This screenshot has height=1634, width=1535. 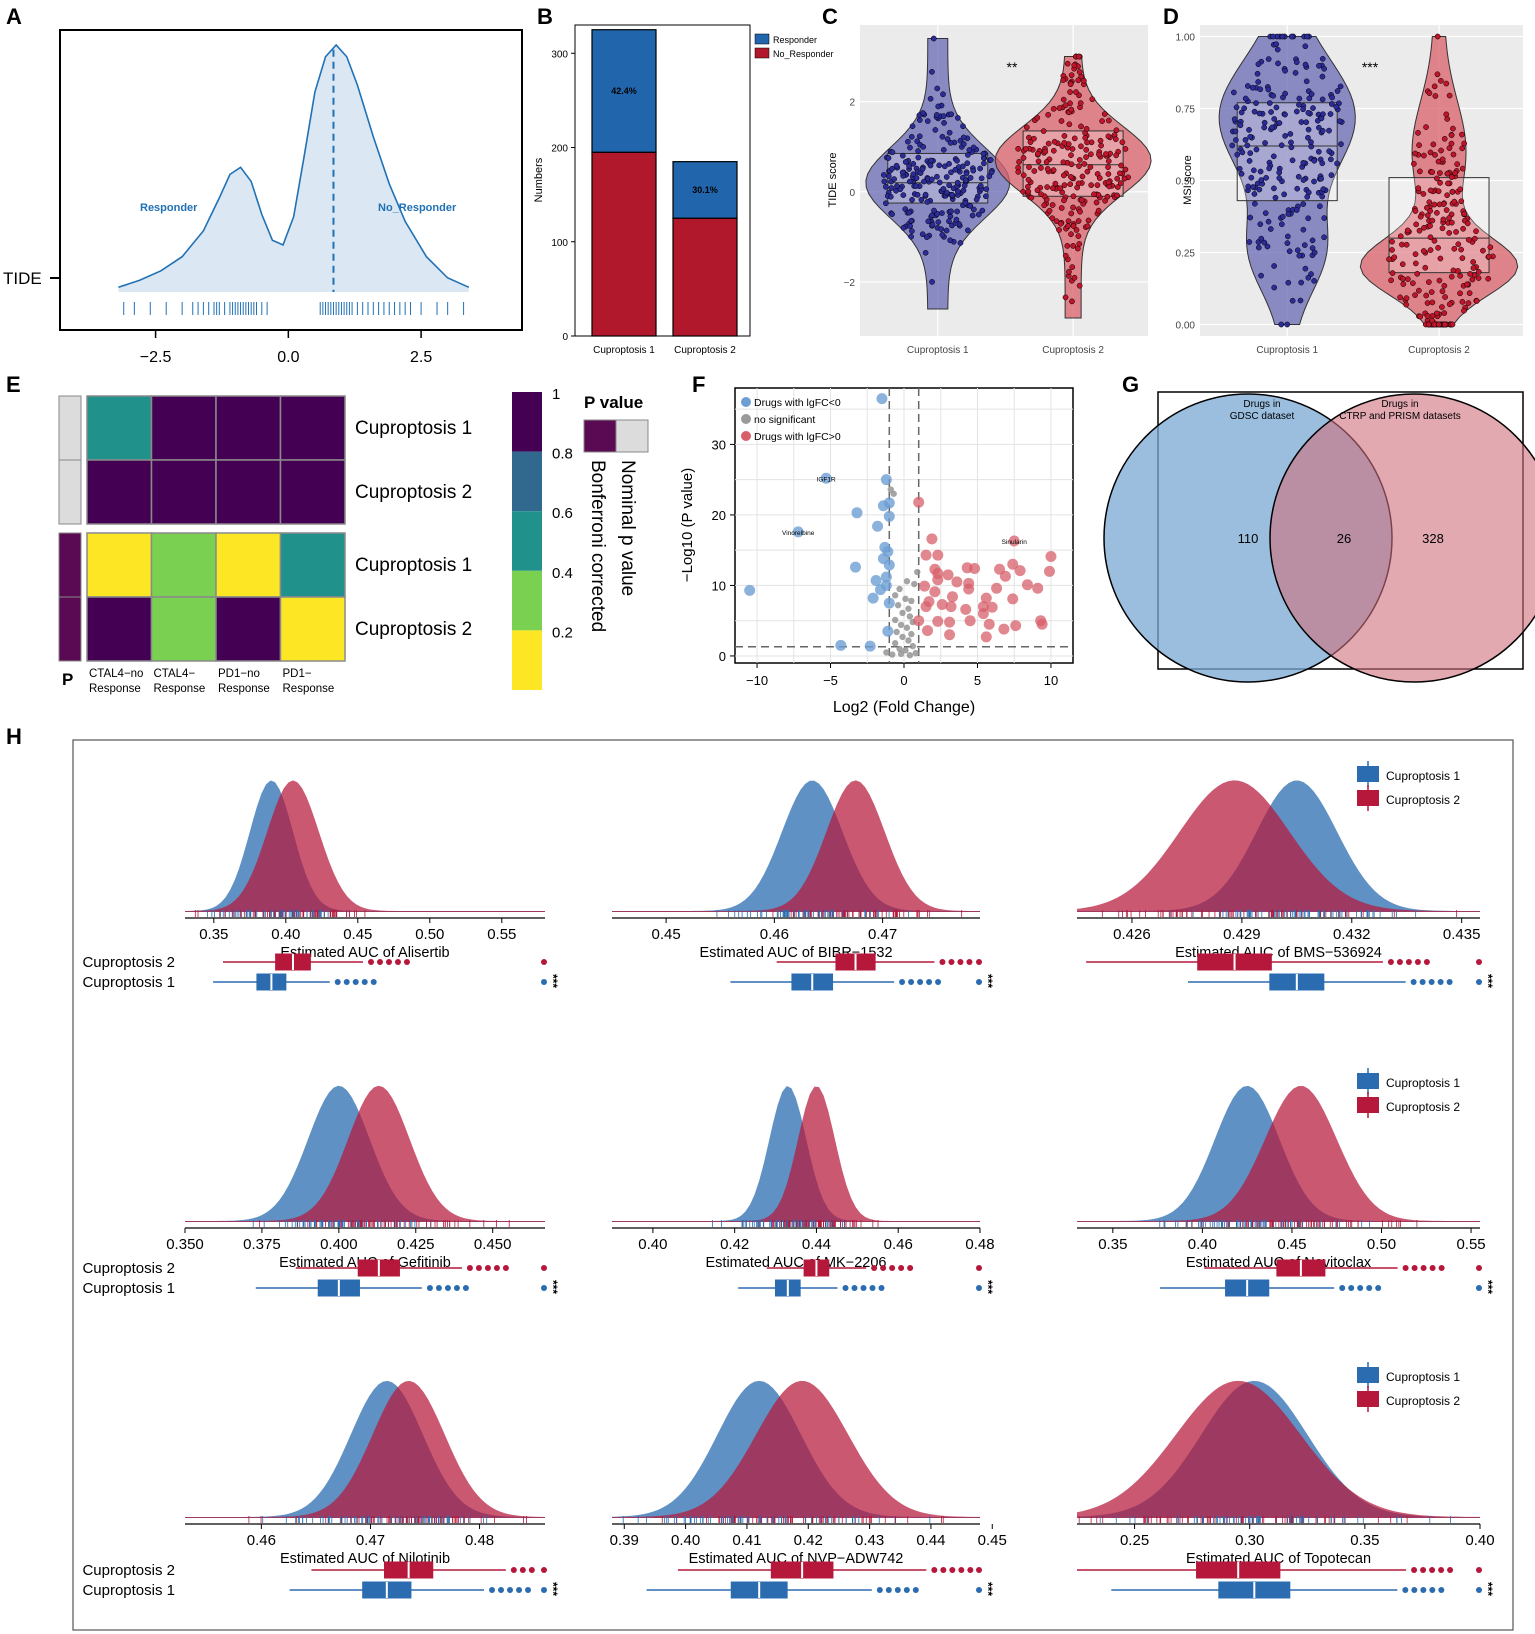 What do you see at coordinates (527, 660) in the screenshot?
I see `colorbar-segment` at bounding box center [527, 660].